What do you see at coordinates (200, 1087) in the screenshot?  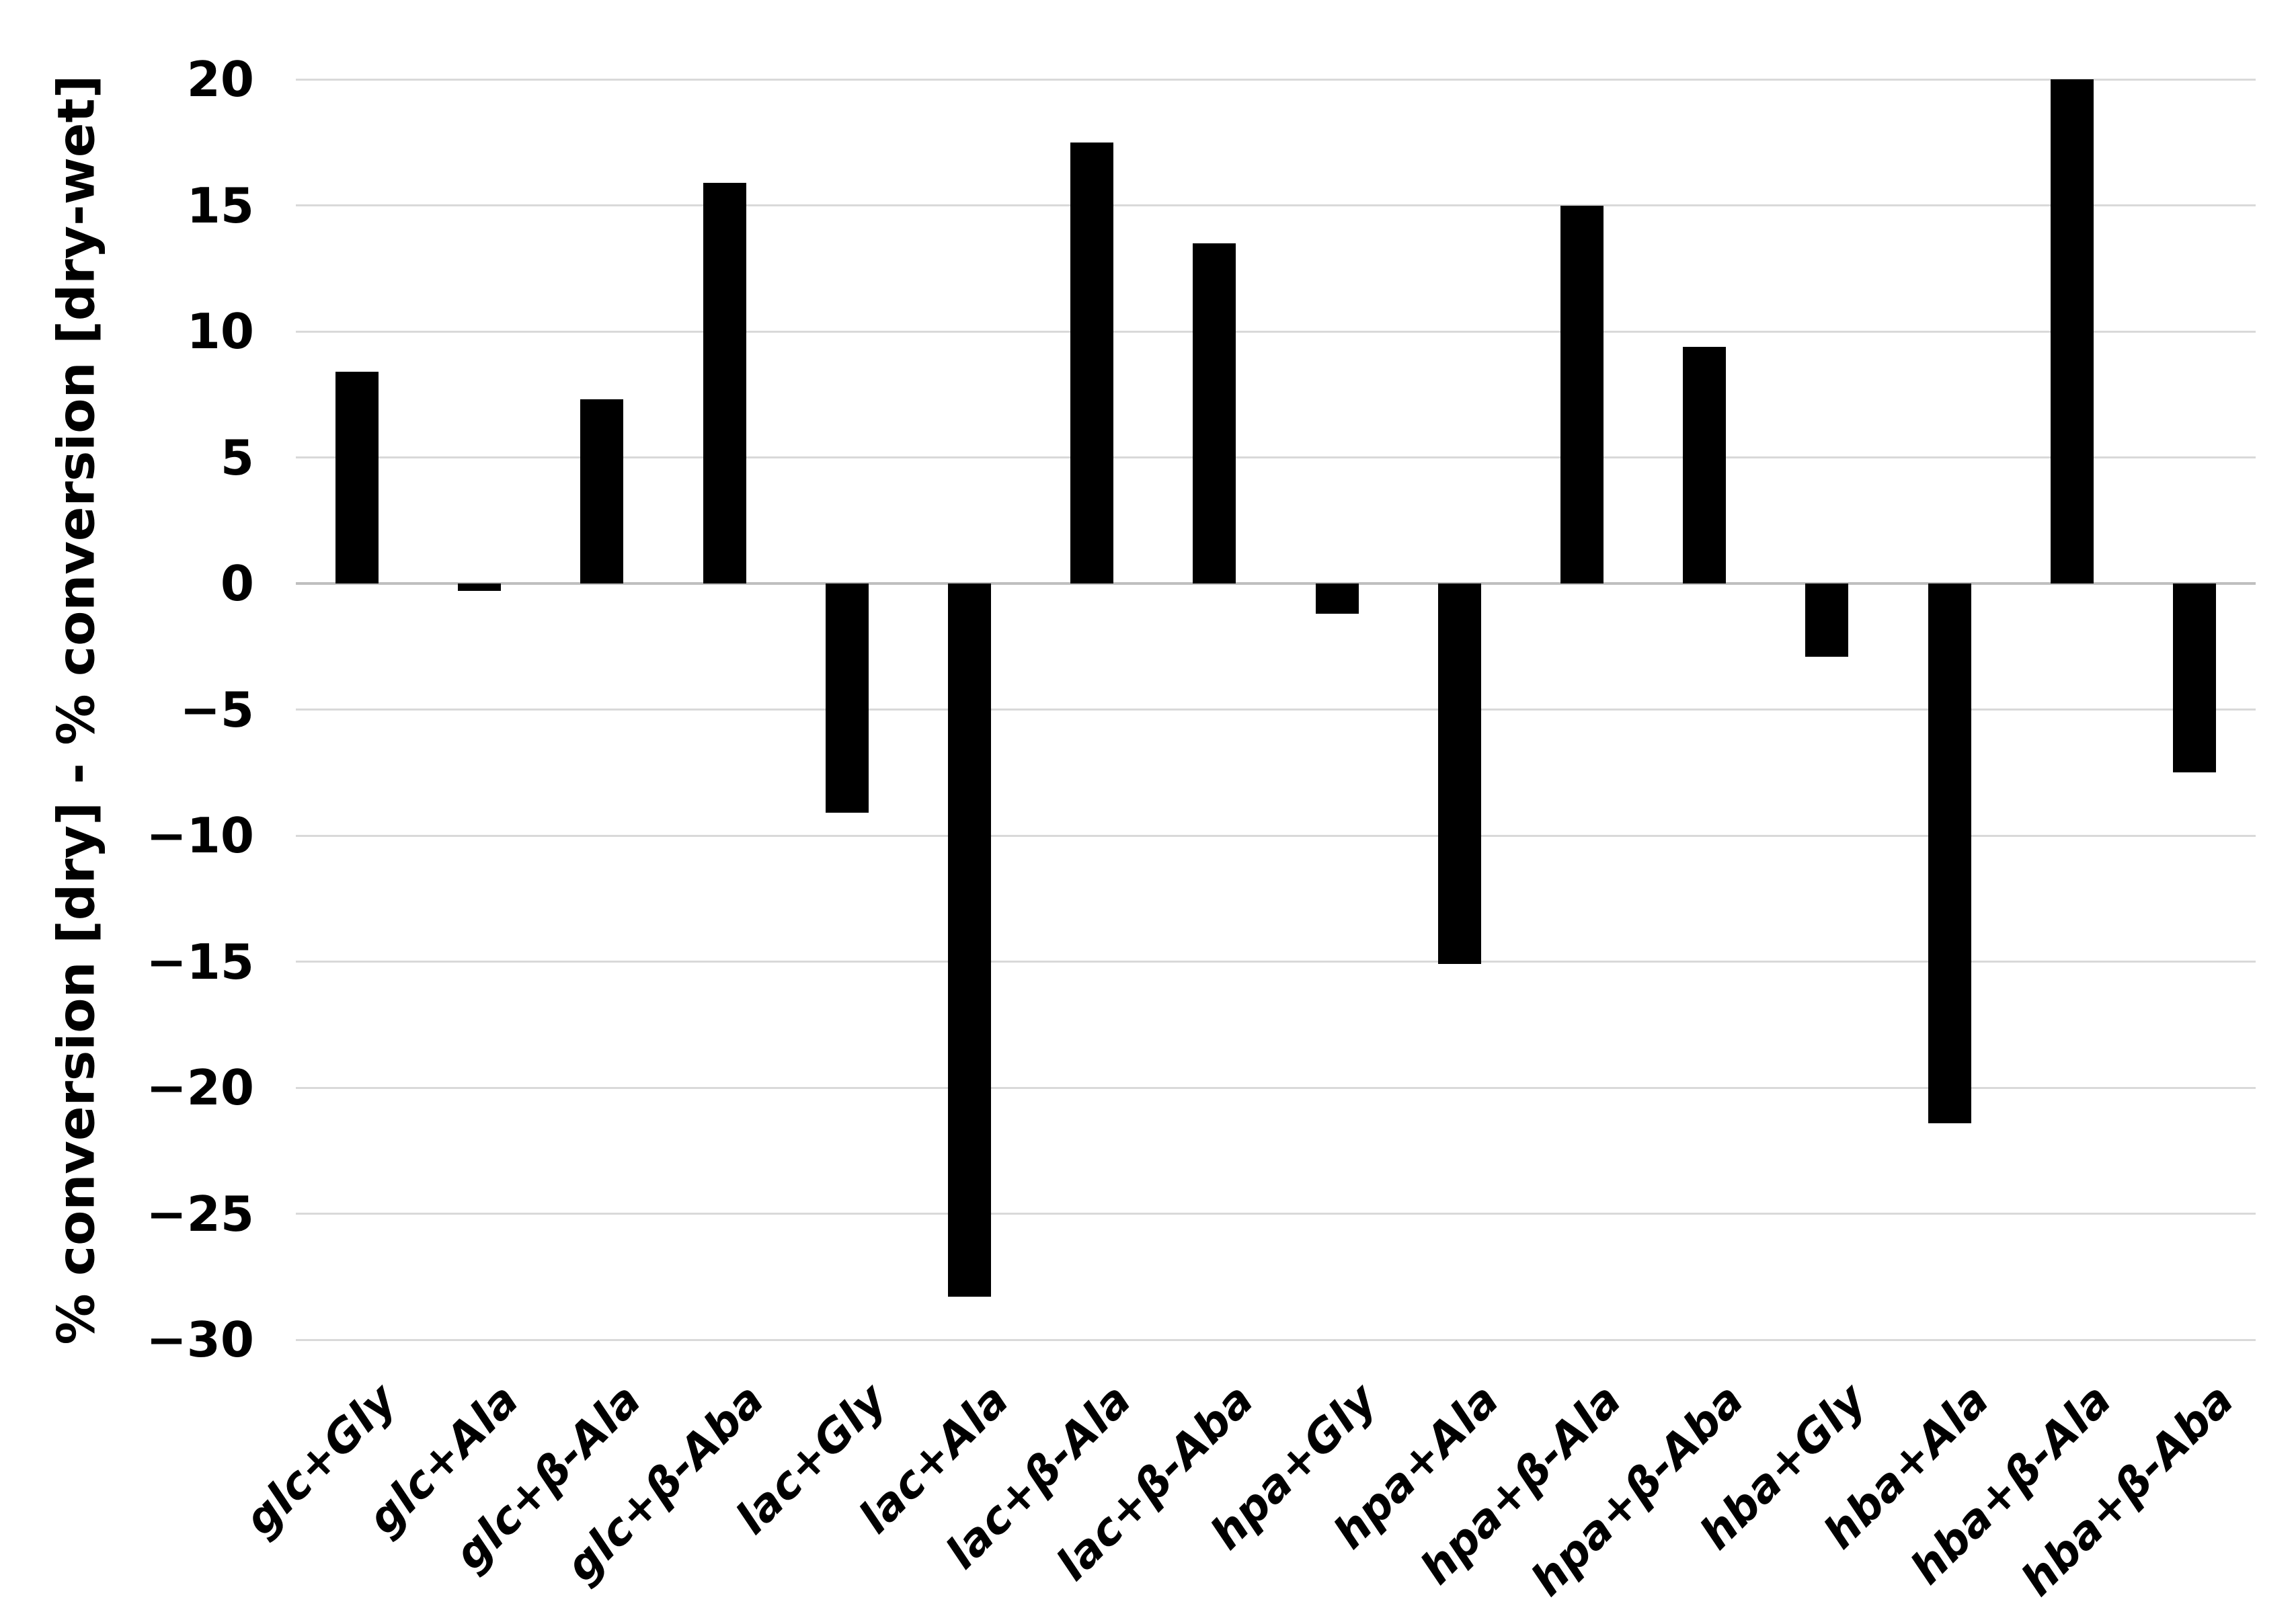 I see `y-tick-label: −20` at bounding box center [200, 1087].